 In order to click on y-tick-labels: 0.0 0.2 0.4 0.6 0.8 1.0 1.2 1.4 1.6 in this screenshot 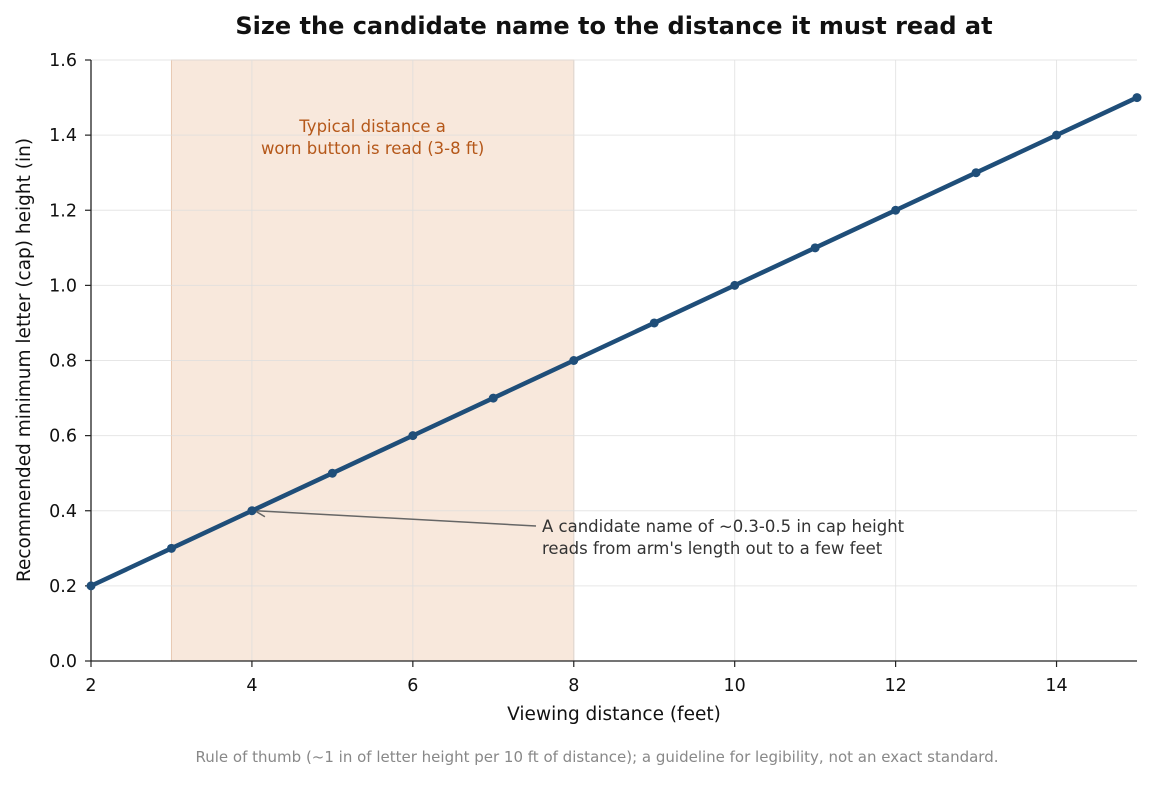, I will do `click(63, 361)`.